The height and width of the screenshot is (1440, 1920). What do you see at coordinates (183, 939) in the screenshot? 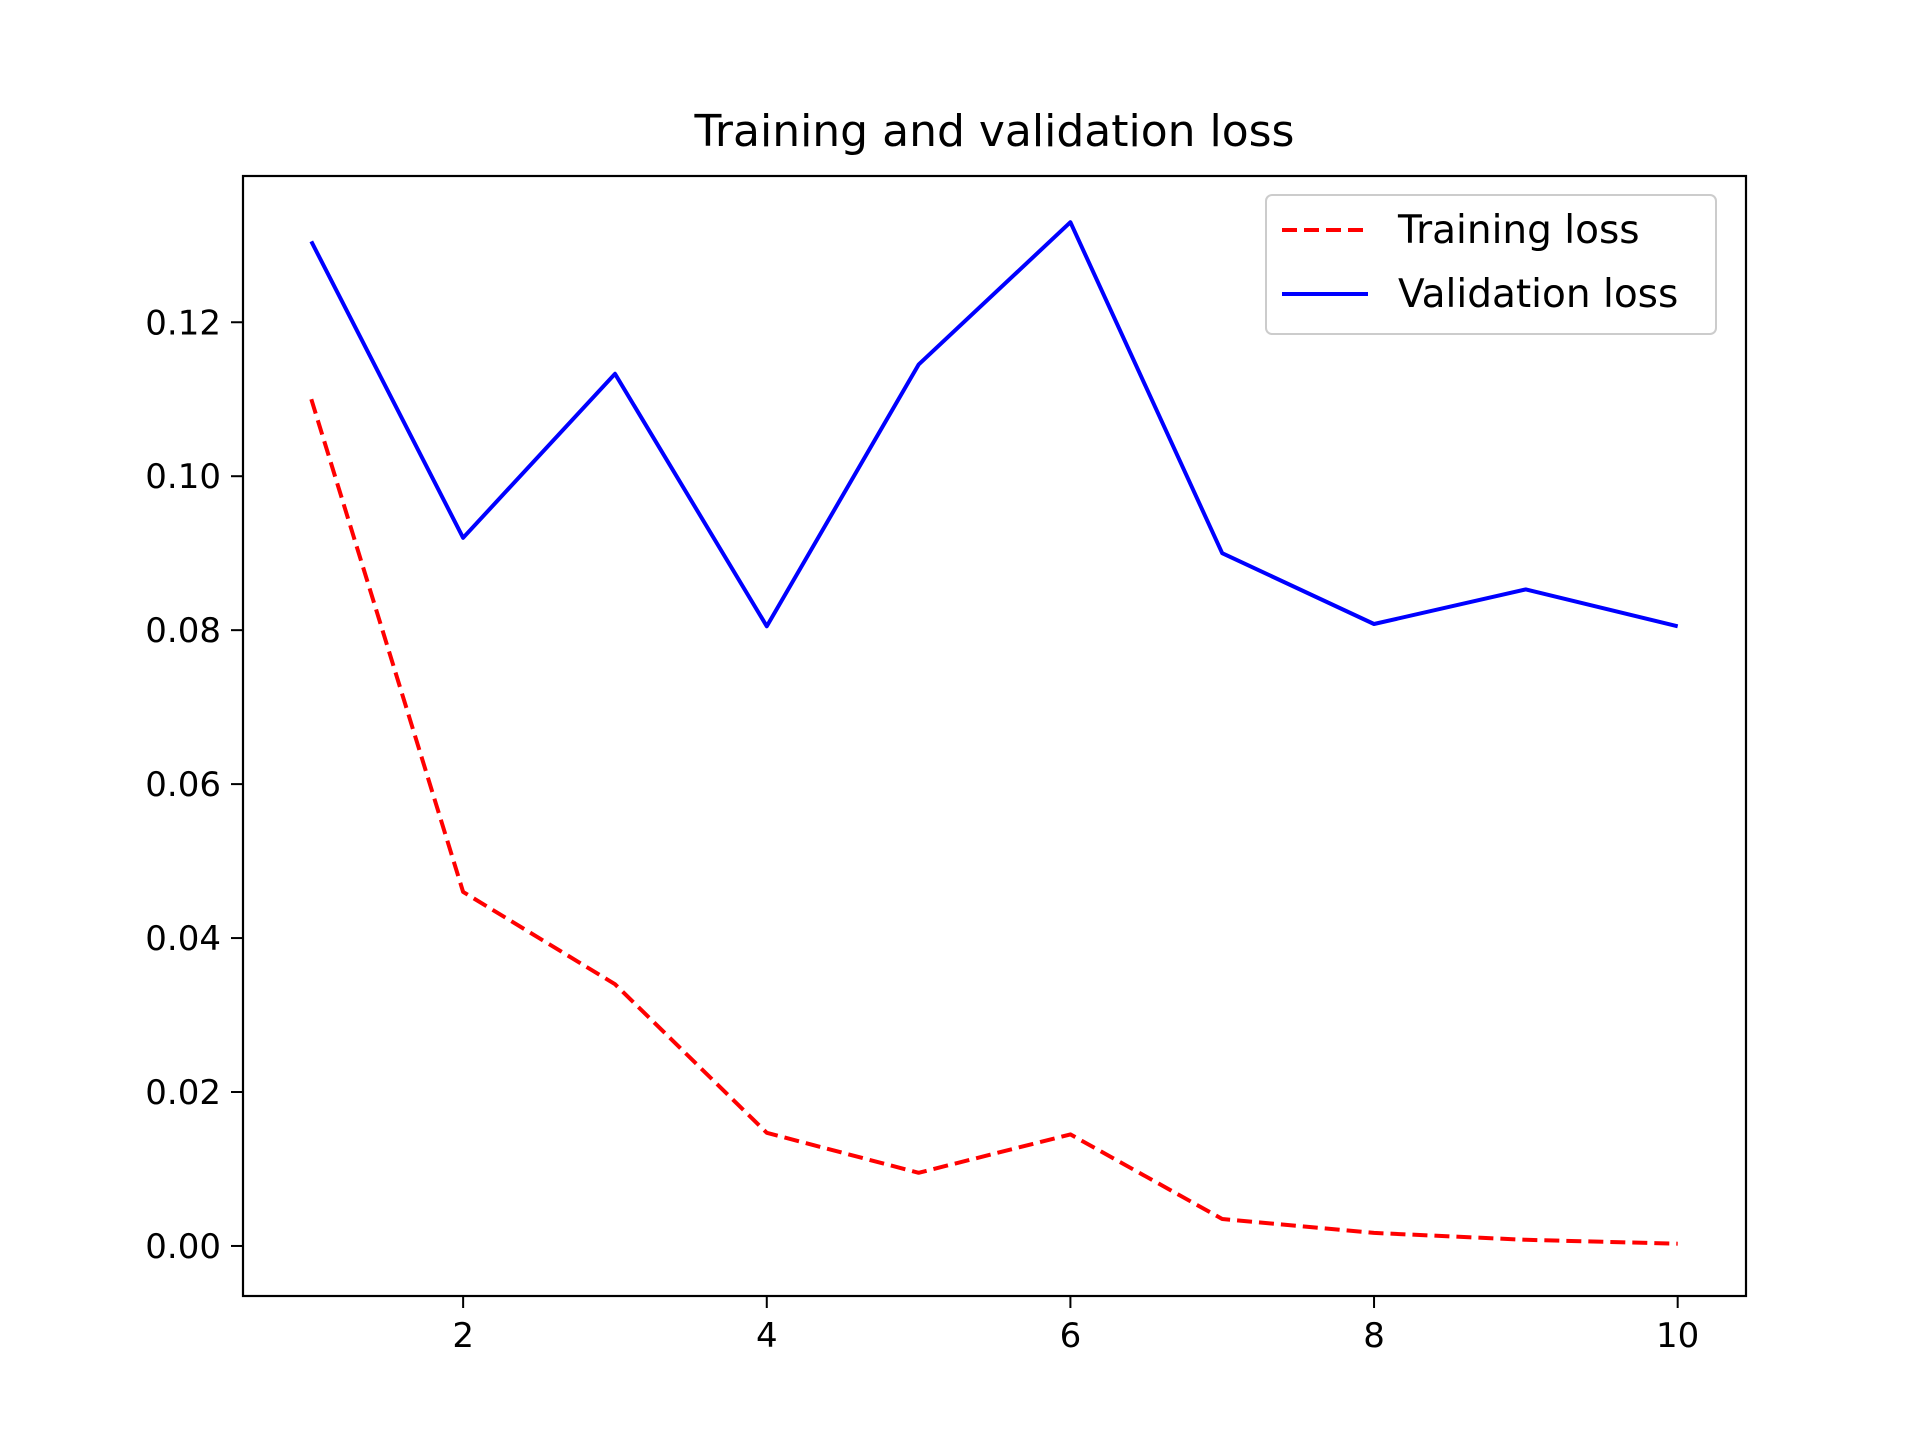
I see `y-tick-label: 0.04` at bounding box center [183, 939].